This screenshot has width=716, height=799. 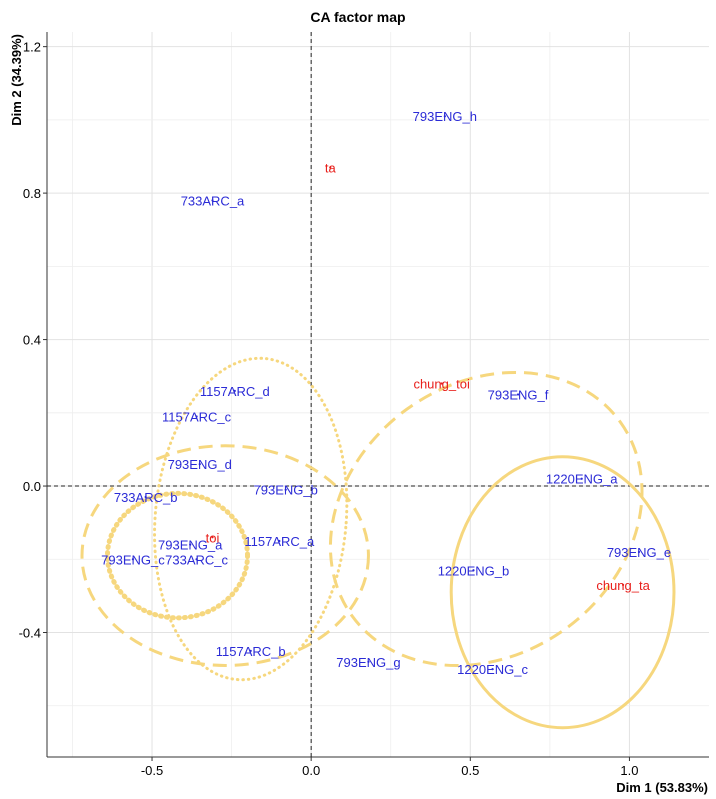 What do you see at coordinates (30, 633) in the screenshot?
I see `y-tick-label: -0.4` at bounding box center [30, 633].